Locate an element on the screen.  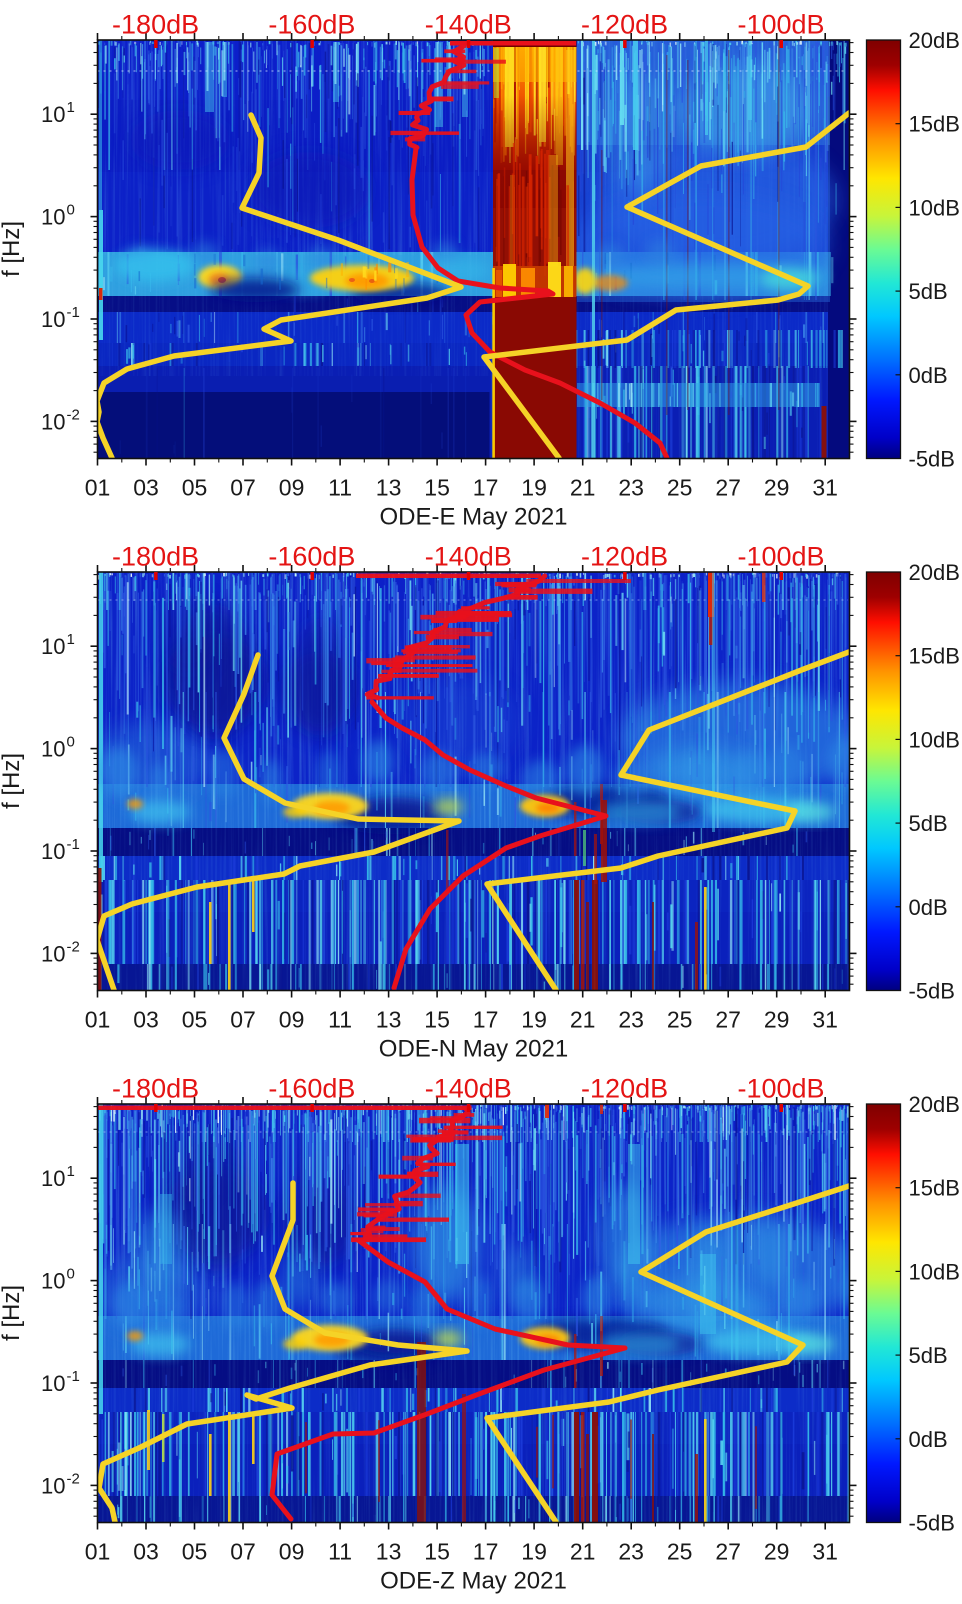
svg-text: 05 is located at coordinates (195, 488).